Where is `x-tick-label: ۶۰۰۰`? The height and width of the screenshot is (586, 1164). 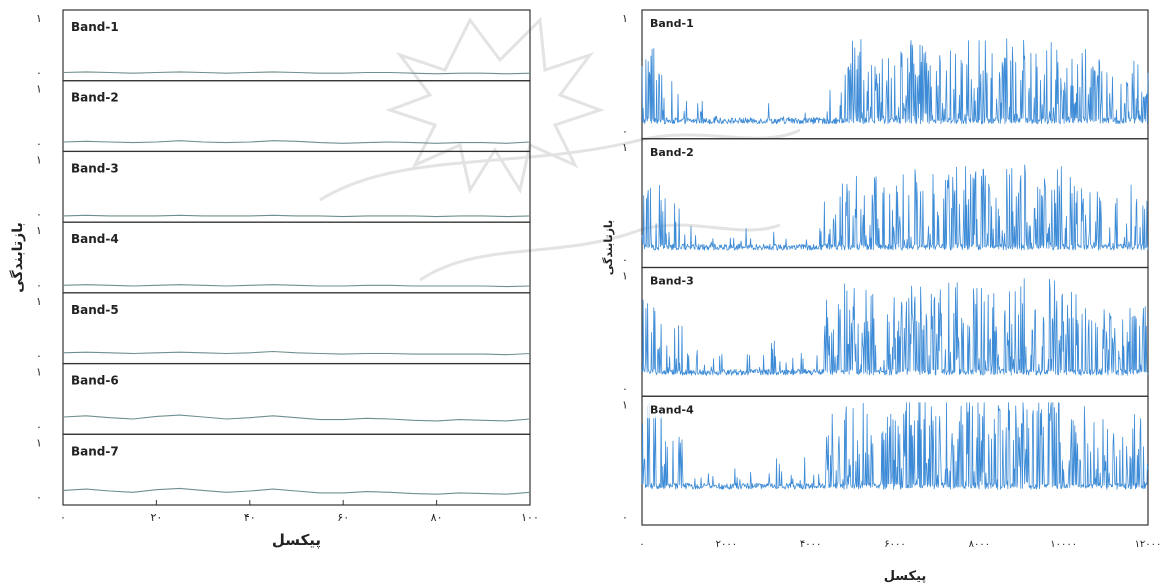
x-tick-label: ۶۰۰۰ is located at coordinates (894, 544).